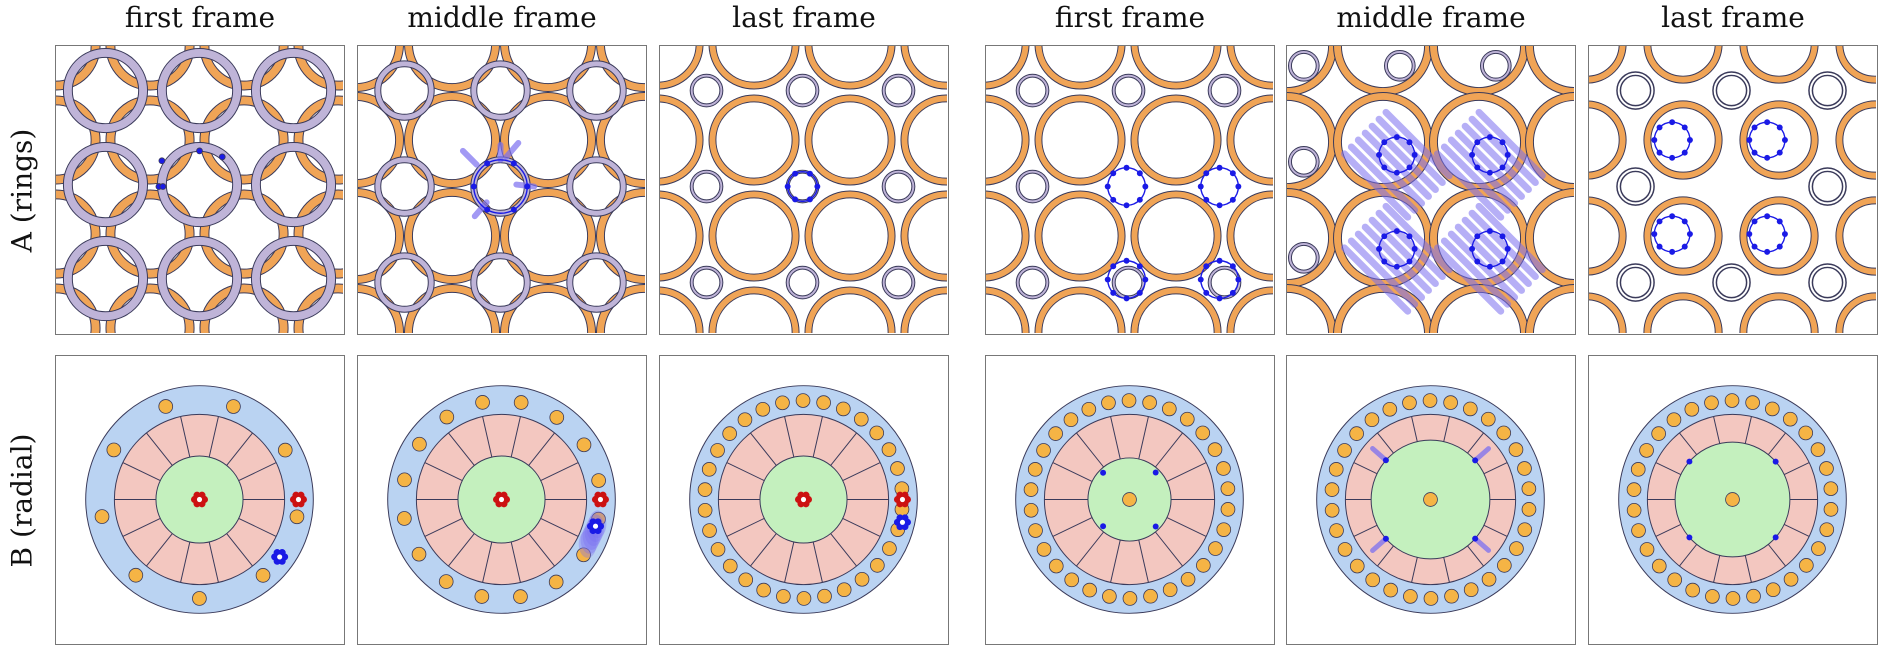 The width and height of the screenshot is (1883, 652). What do you see at coordinates (902, 522) in the screenshot?
I see `blue-flower-center` at bounding box center [902, 522].